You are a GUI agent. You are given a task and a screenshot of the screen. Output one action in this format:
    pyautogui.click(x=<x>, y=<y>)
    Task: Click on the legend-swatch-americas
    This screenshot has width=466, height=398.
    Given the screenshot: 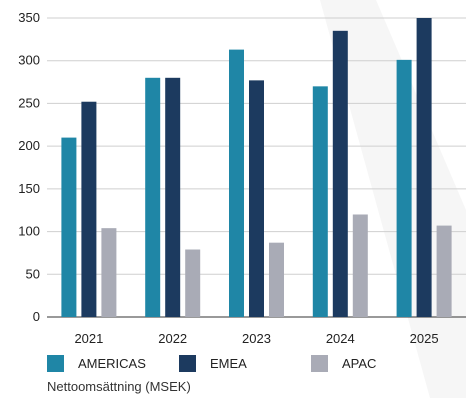 What is the action you would take?
    pyautogui.click(x=55, y=363)
    